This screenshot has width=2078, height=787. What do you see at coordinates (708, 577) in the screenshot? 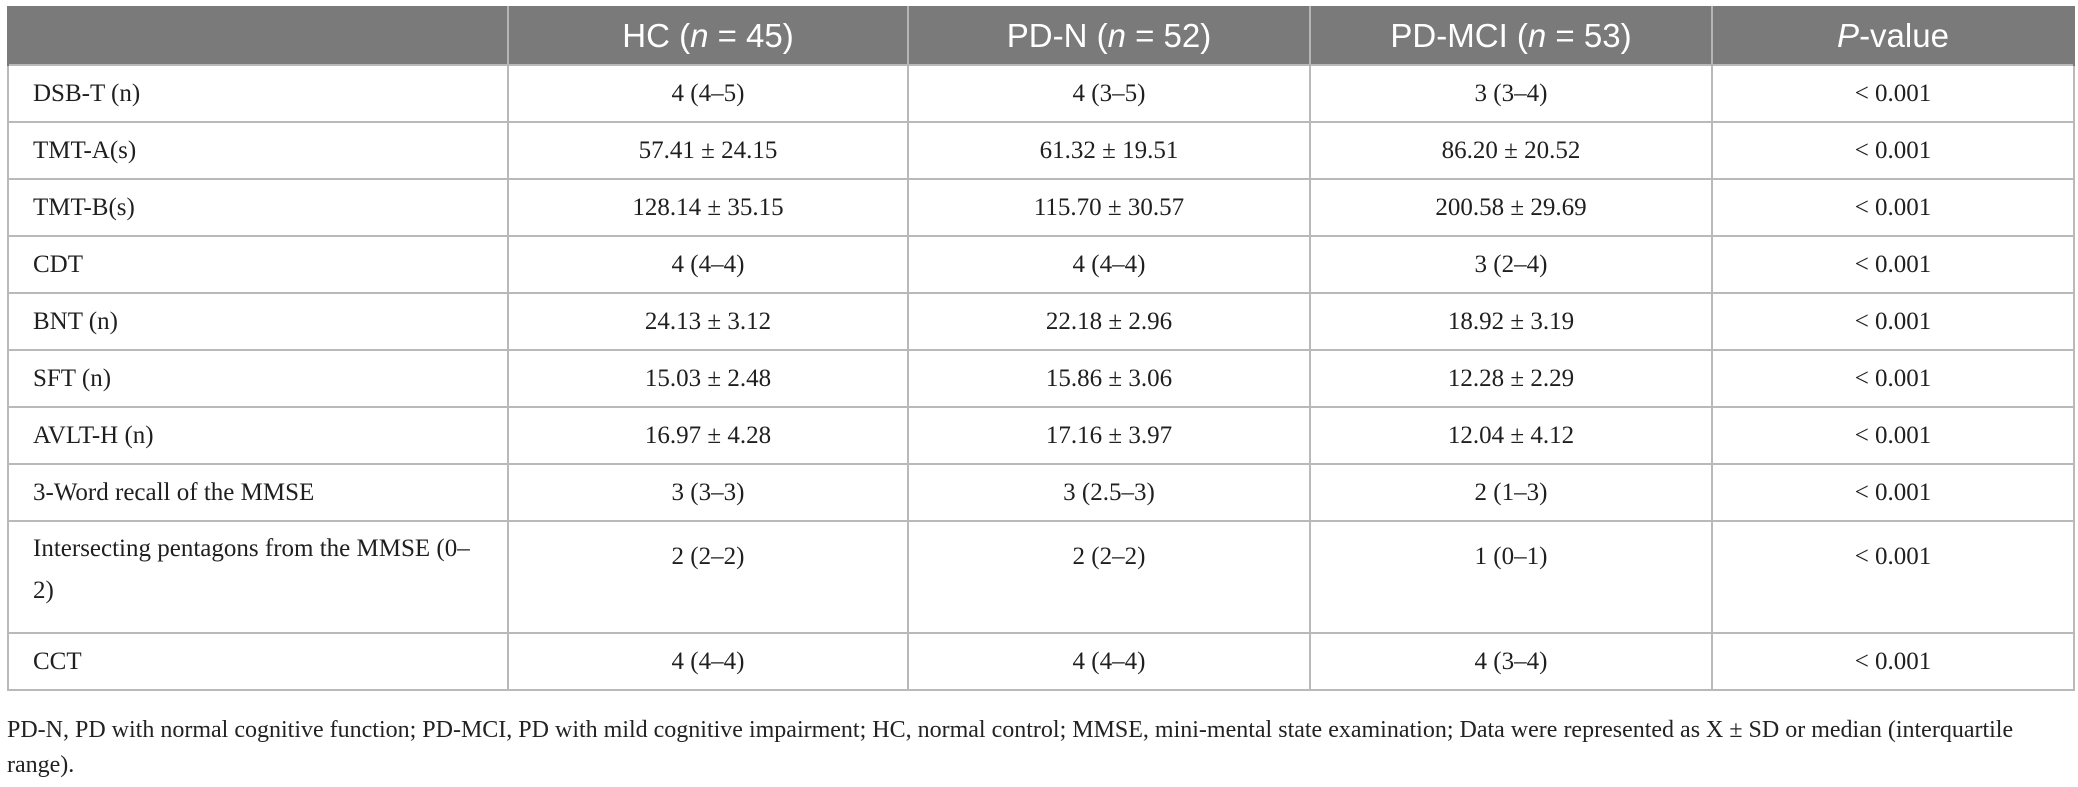
I see `cell-hc: 2 (2–2)` at bounding box center [708, 577].